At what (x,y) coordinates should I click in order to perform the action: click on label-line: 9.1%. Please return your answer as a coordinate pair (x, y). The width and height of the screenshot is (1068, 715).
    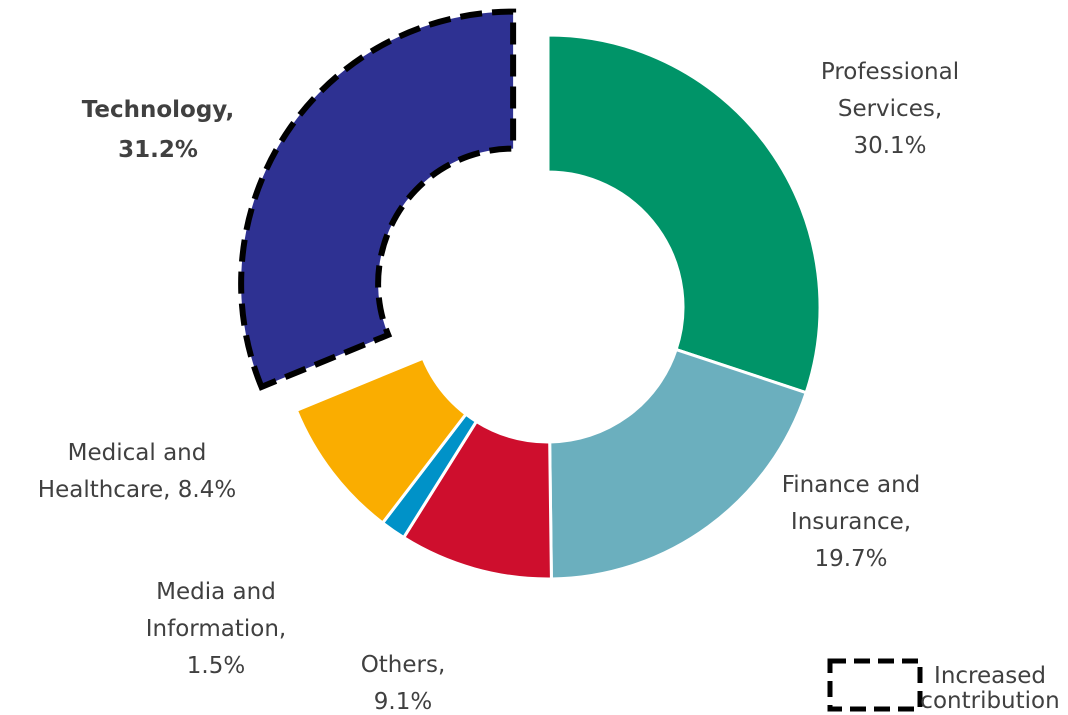
    Looking at the image, I should click on (403, 702).